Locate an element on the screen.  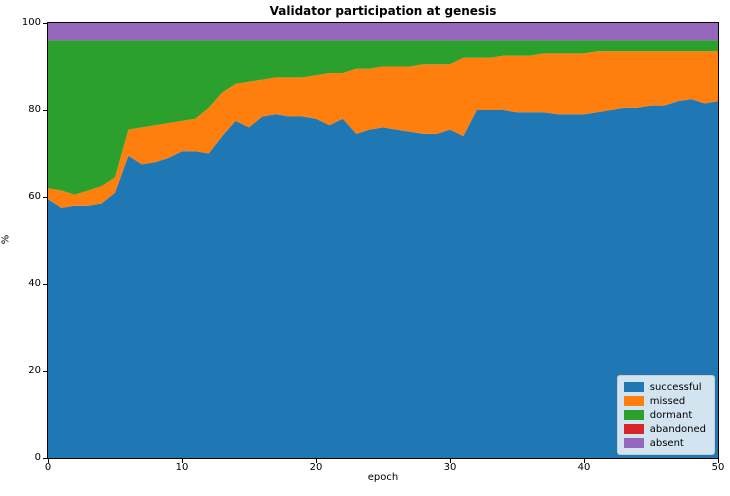
y-tick-label: 60 is located at coordinates (34, 196).